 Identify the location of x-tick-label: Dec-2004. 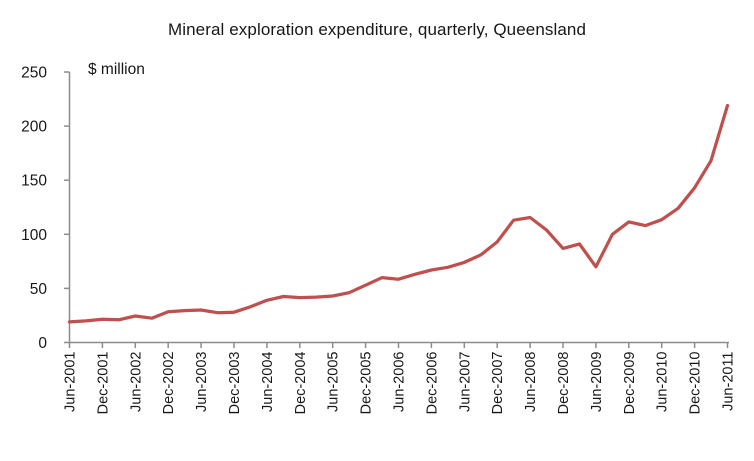
(301, 383).